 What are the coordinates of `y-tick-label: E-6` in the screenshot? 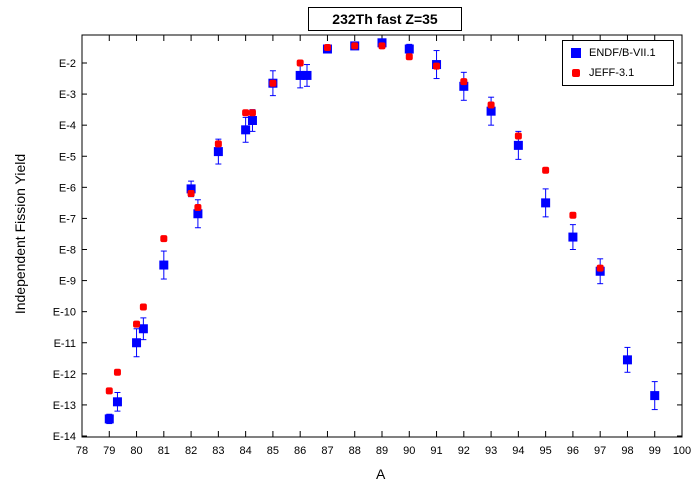 It's located at (67, 188).